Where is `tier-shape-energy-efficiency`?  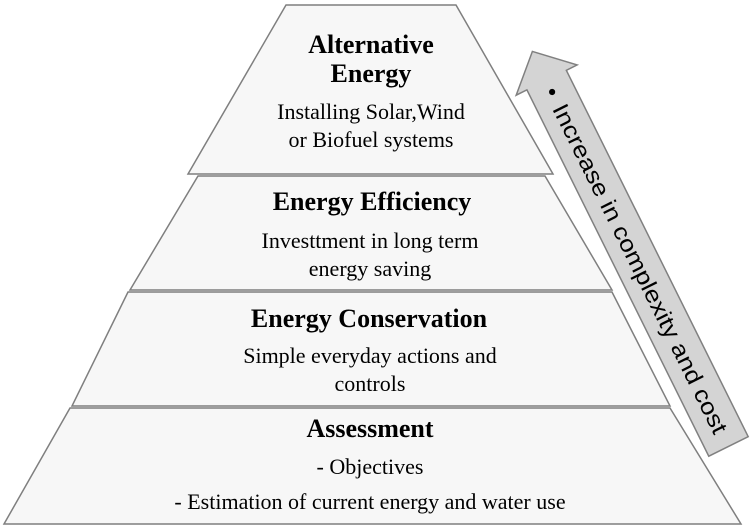 tier-shape-energy-efficiency is located at coordinates (371, 233).